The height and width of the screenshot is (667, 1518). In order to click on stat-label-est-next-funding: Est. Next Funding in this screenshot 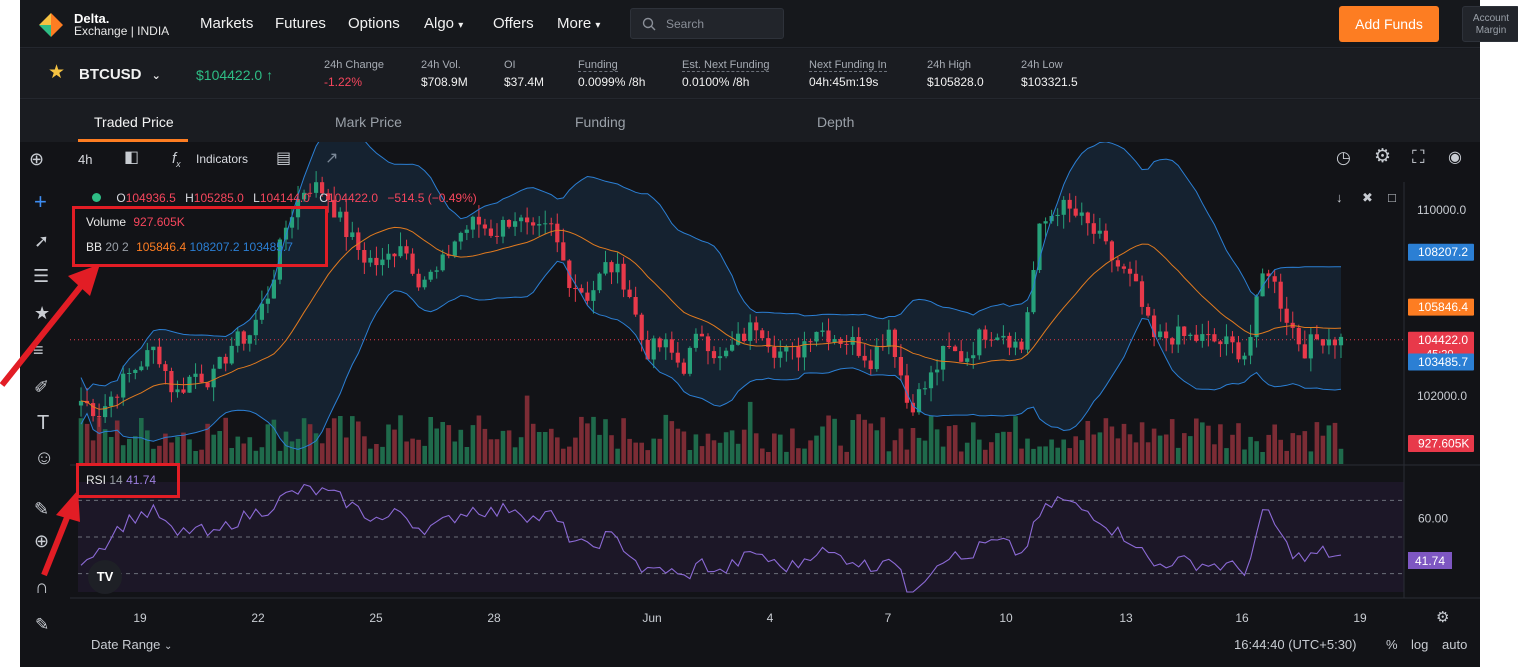, I will do `click(726, 65)`.